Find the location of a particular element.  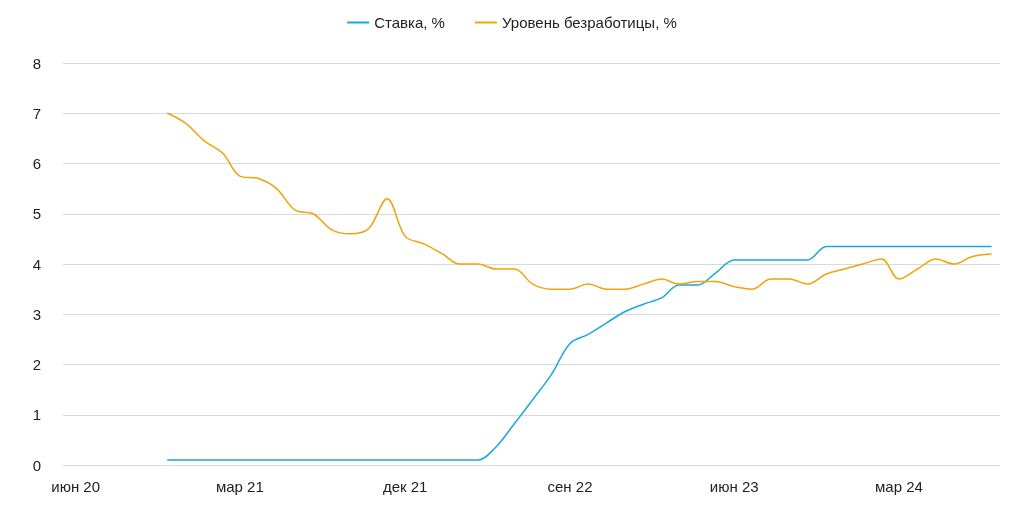

x-tick-label: дек 21 is located at coordinates (405, 486).